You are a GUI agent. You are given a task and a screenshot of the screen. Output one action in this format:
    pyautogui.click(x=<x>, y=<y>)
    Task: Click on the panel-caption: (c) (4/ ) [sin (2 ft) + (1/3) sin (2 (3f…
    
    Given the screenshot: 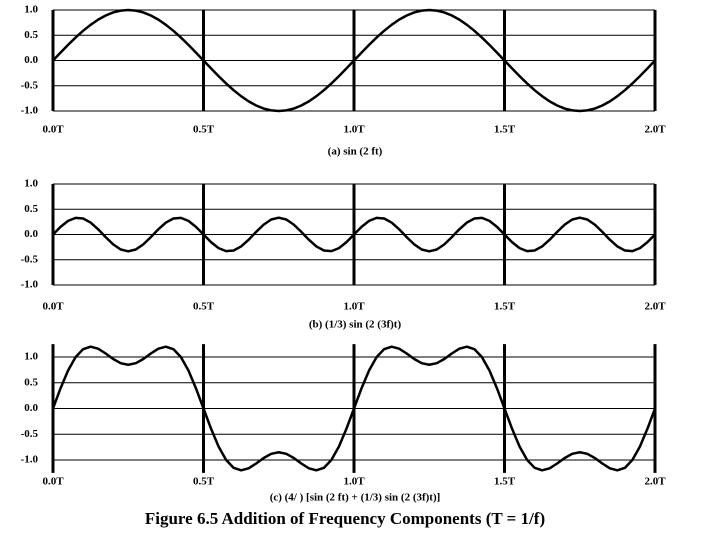 What is the action you would take?
    pyautogui.click(x=355, y=498)
    